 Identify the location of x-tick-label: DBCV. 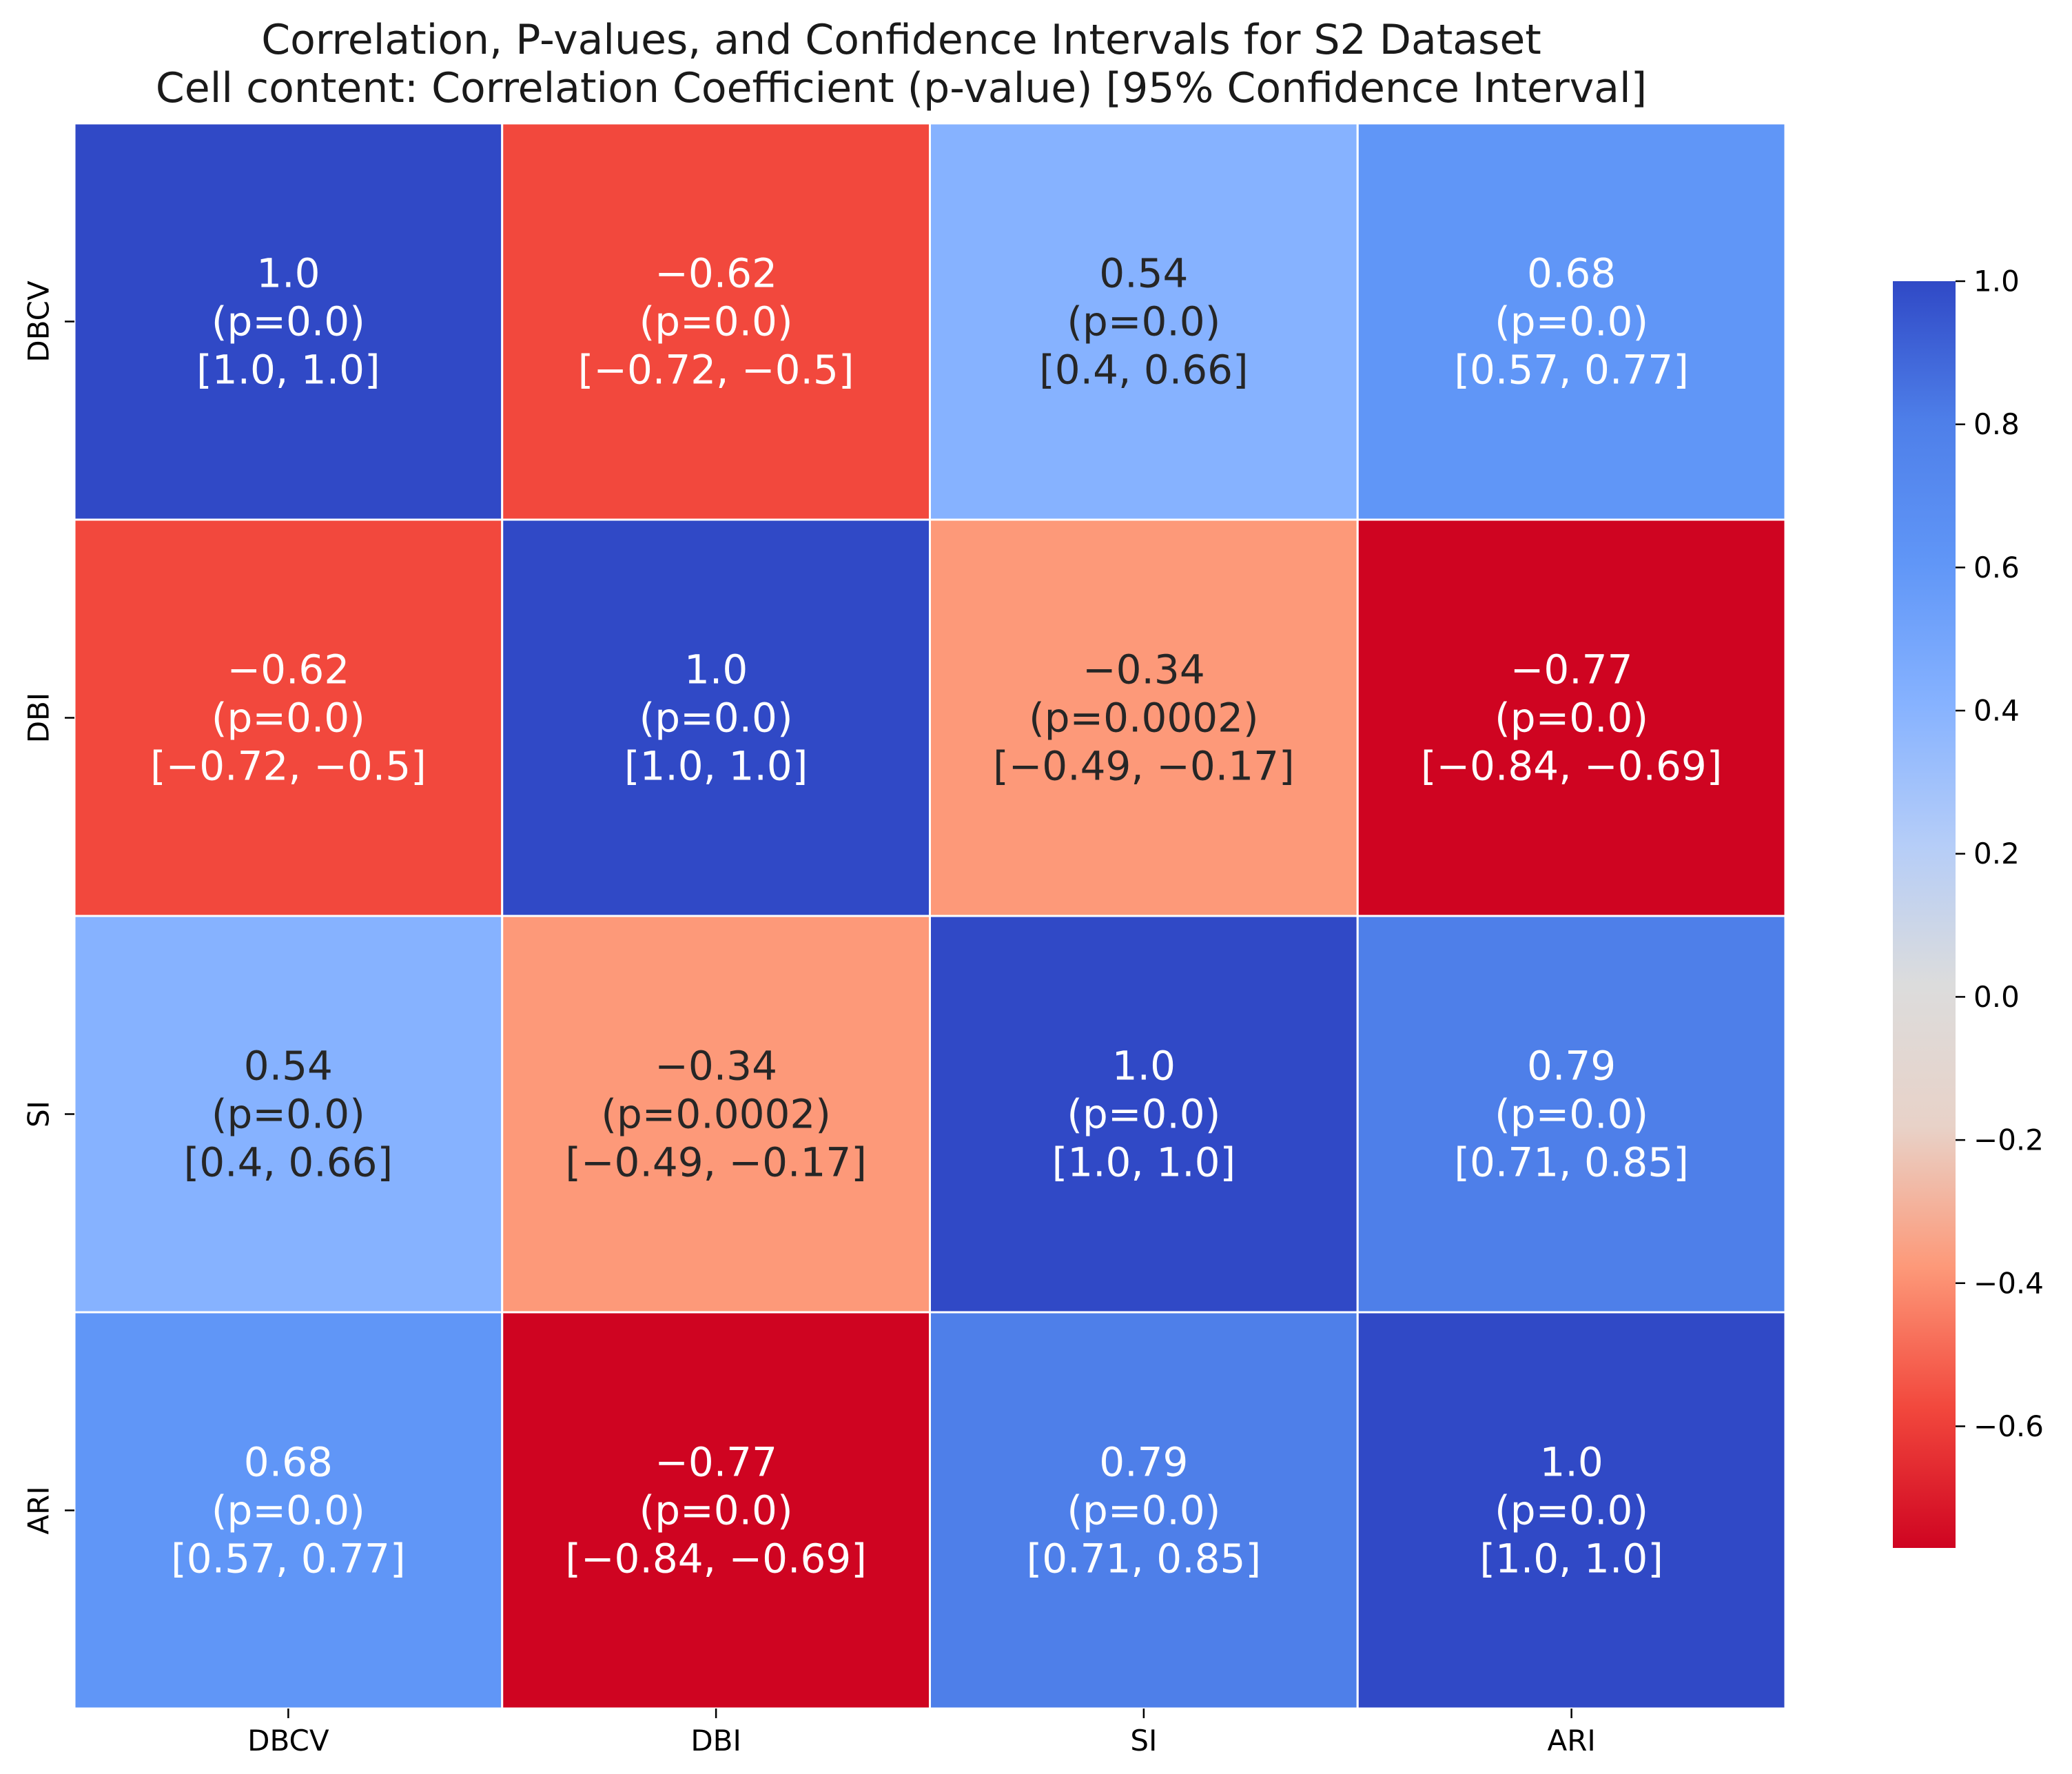
(288, 1740).